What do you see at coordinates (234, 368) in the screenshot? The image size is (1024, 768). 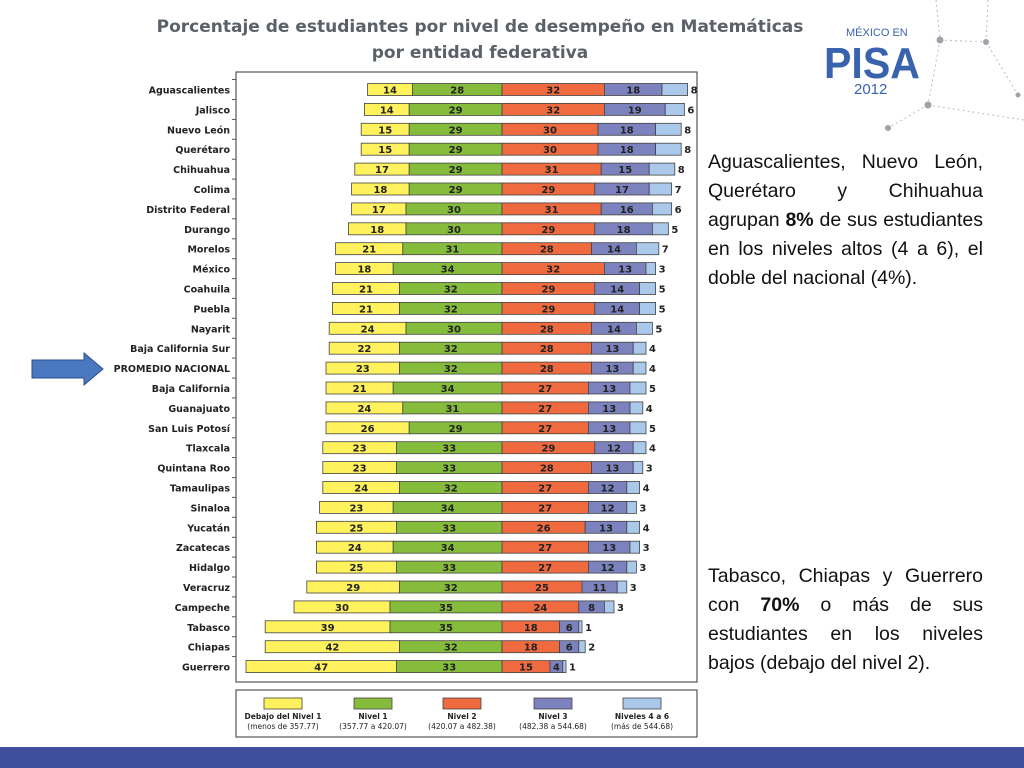 I see `axis-ticks` at bounding box center [234, 368].